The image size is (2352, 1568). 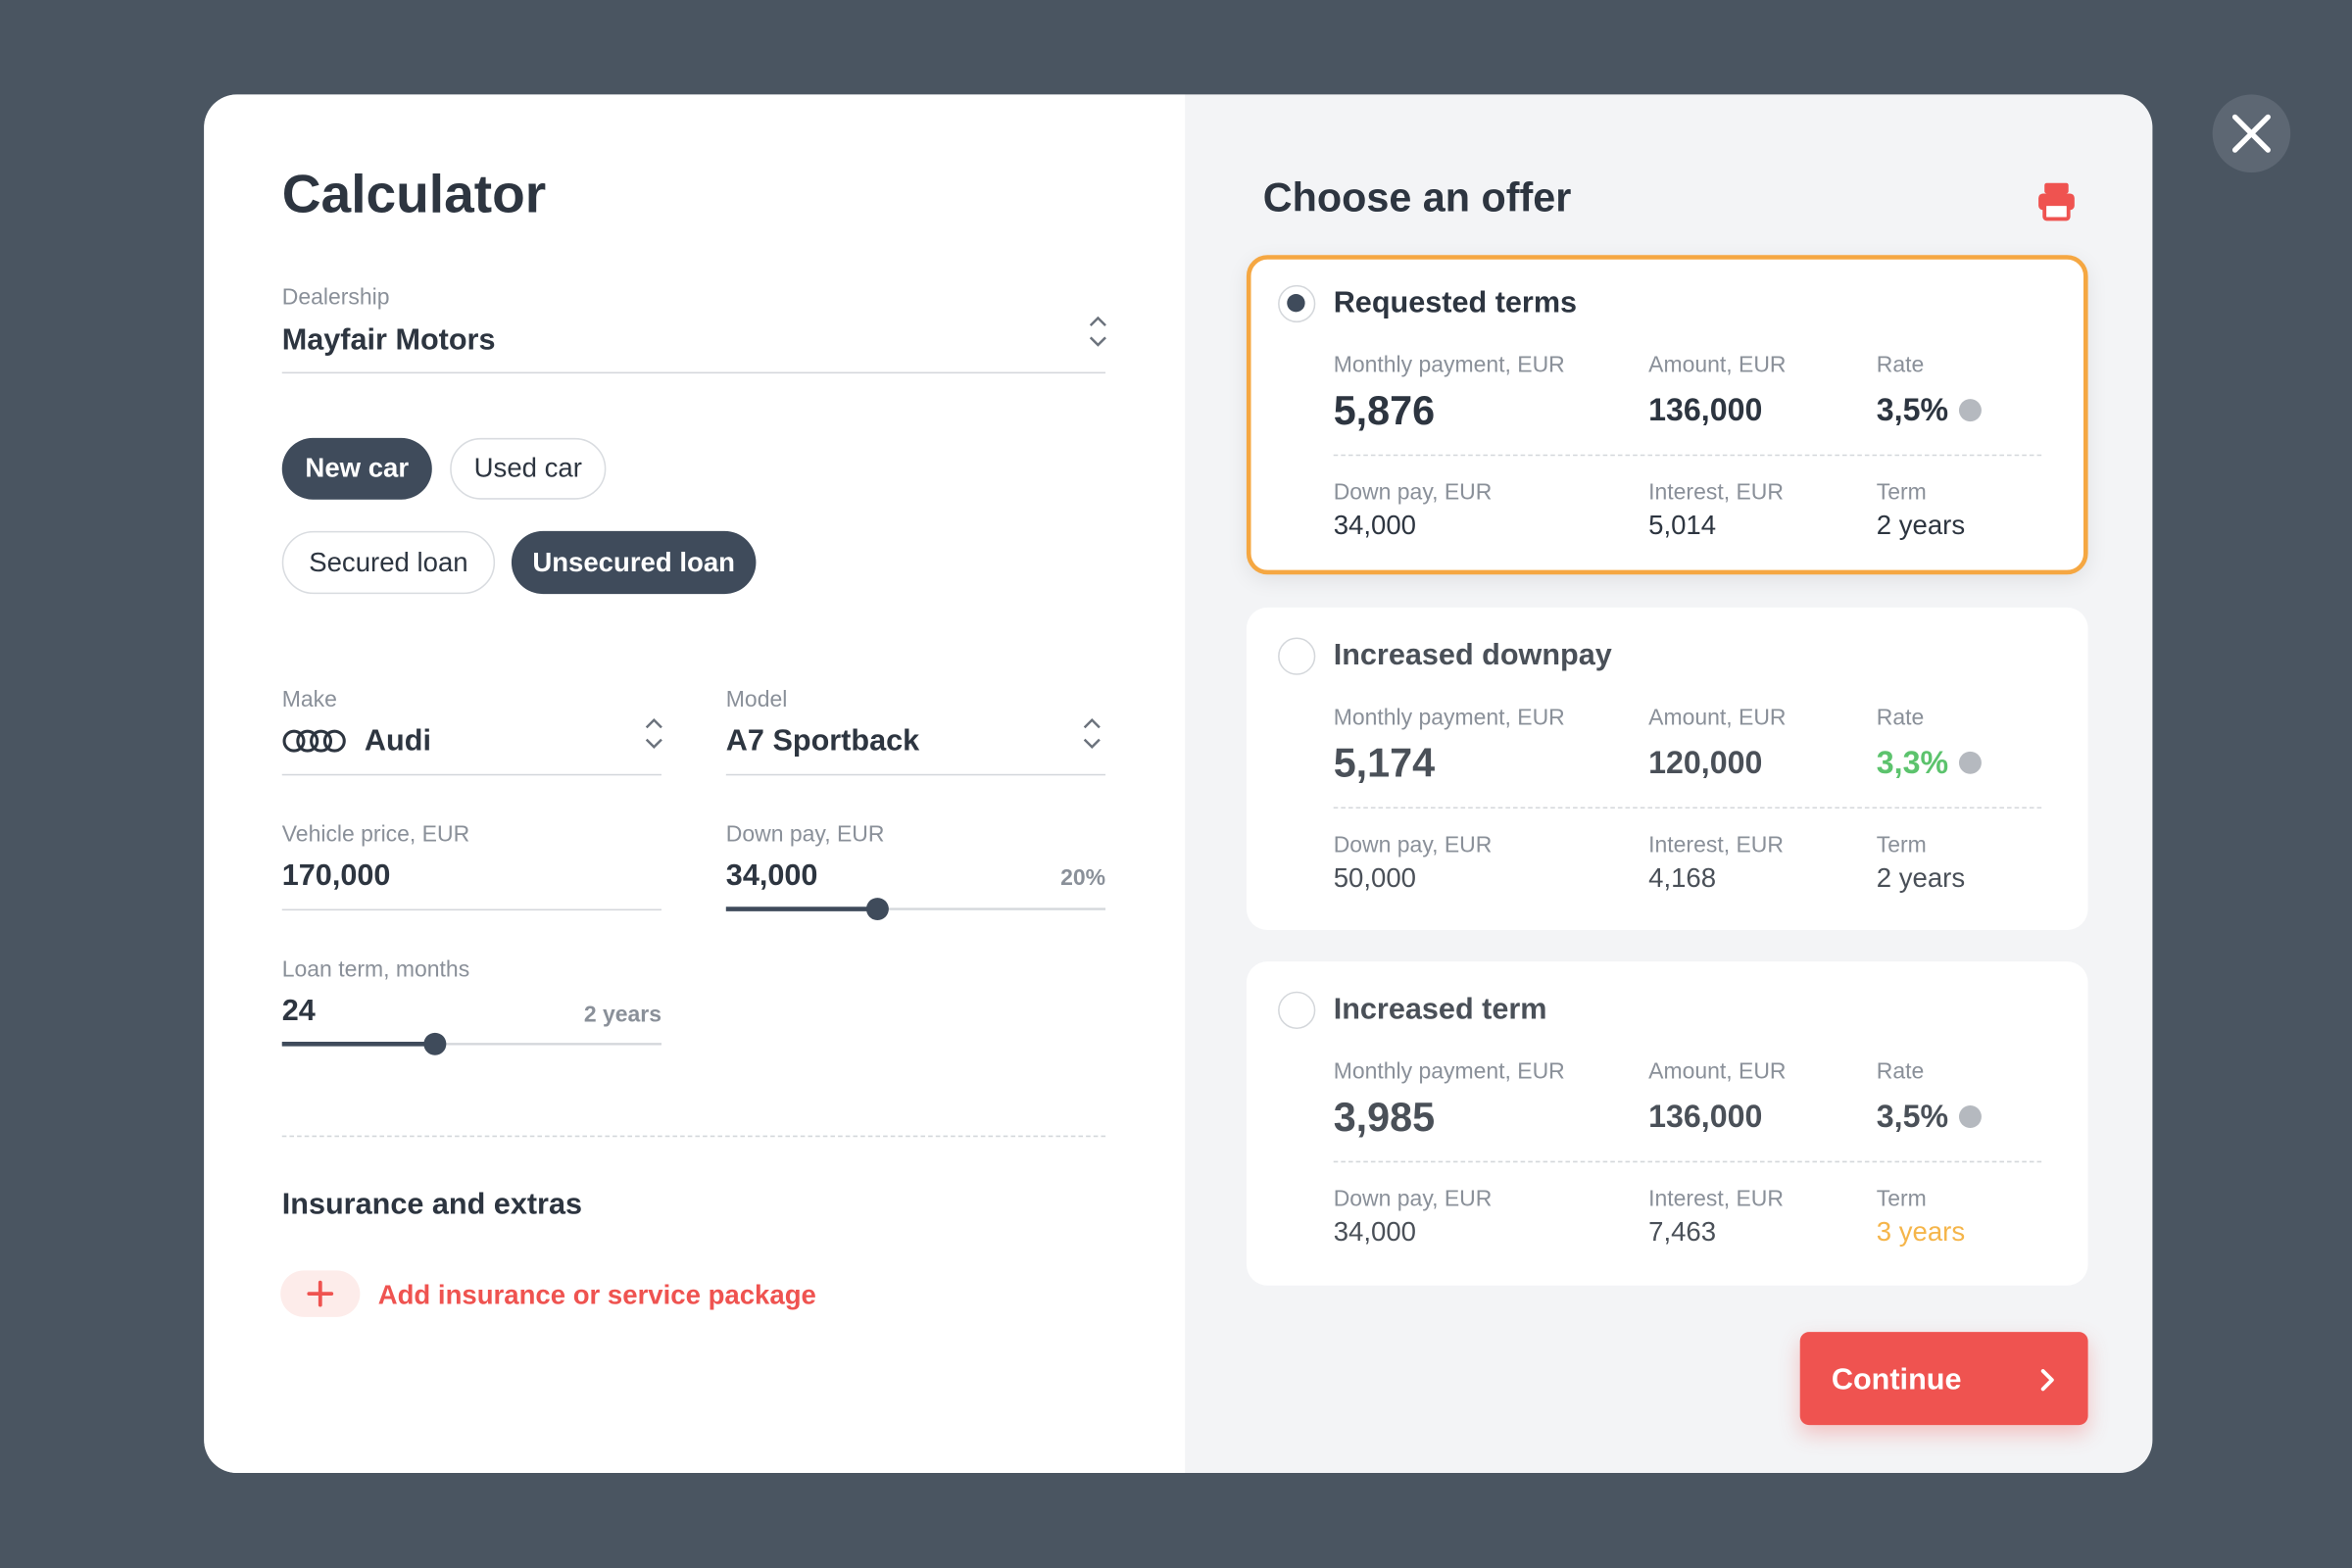 What do you see at coordinates (756, 700) in the screenshot?
I see `field-label: Model` at bounding box center [756, 700].